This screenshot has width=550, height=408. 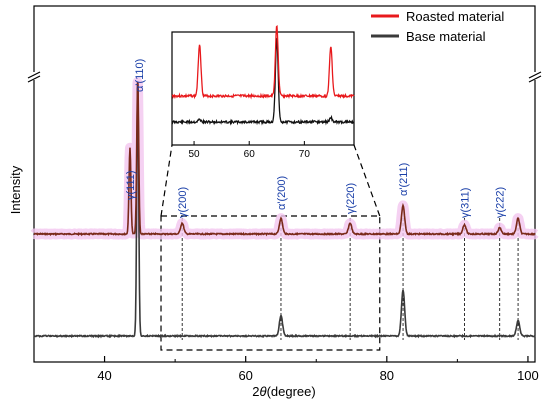 What do you see at coordinates (194, 154) in the screenshot?
I see `inset-tick-label: 50` at bounding box center [194, 154].